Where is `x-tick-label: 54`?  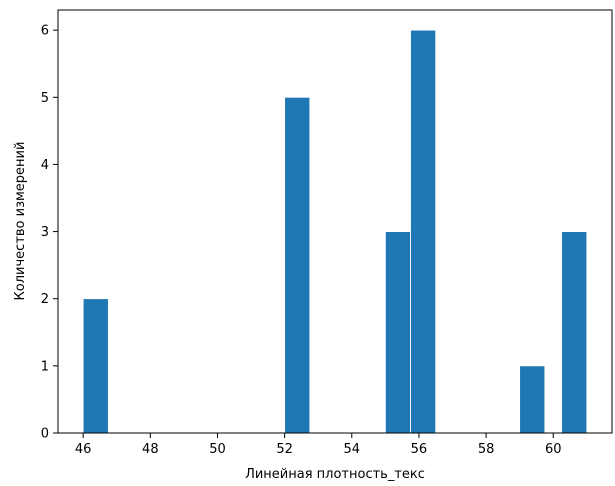 x-tick-label: 54 is located at coordinates (352, 449).